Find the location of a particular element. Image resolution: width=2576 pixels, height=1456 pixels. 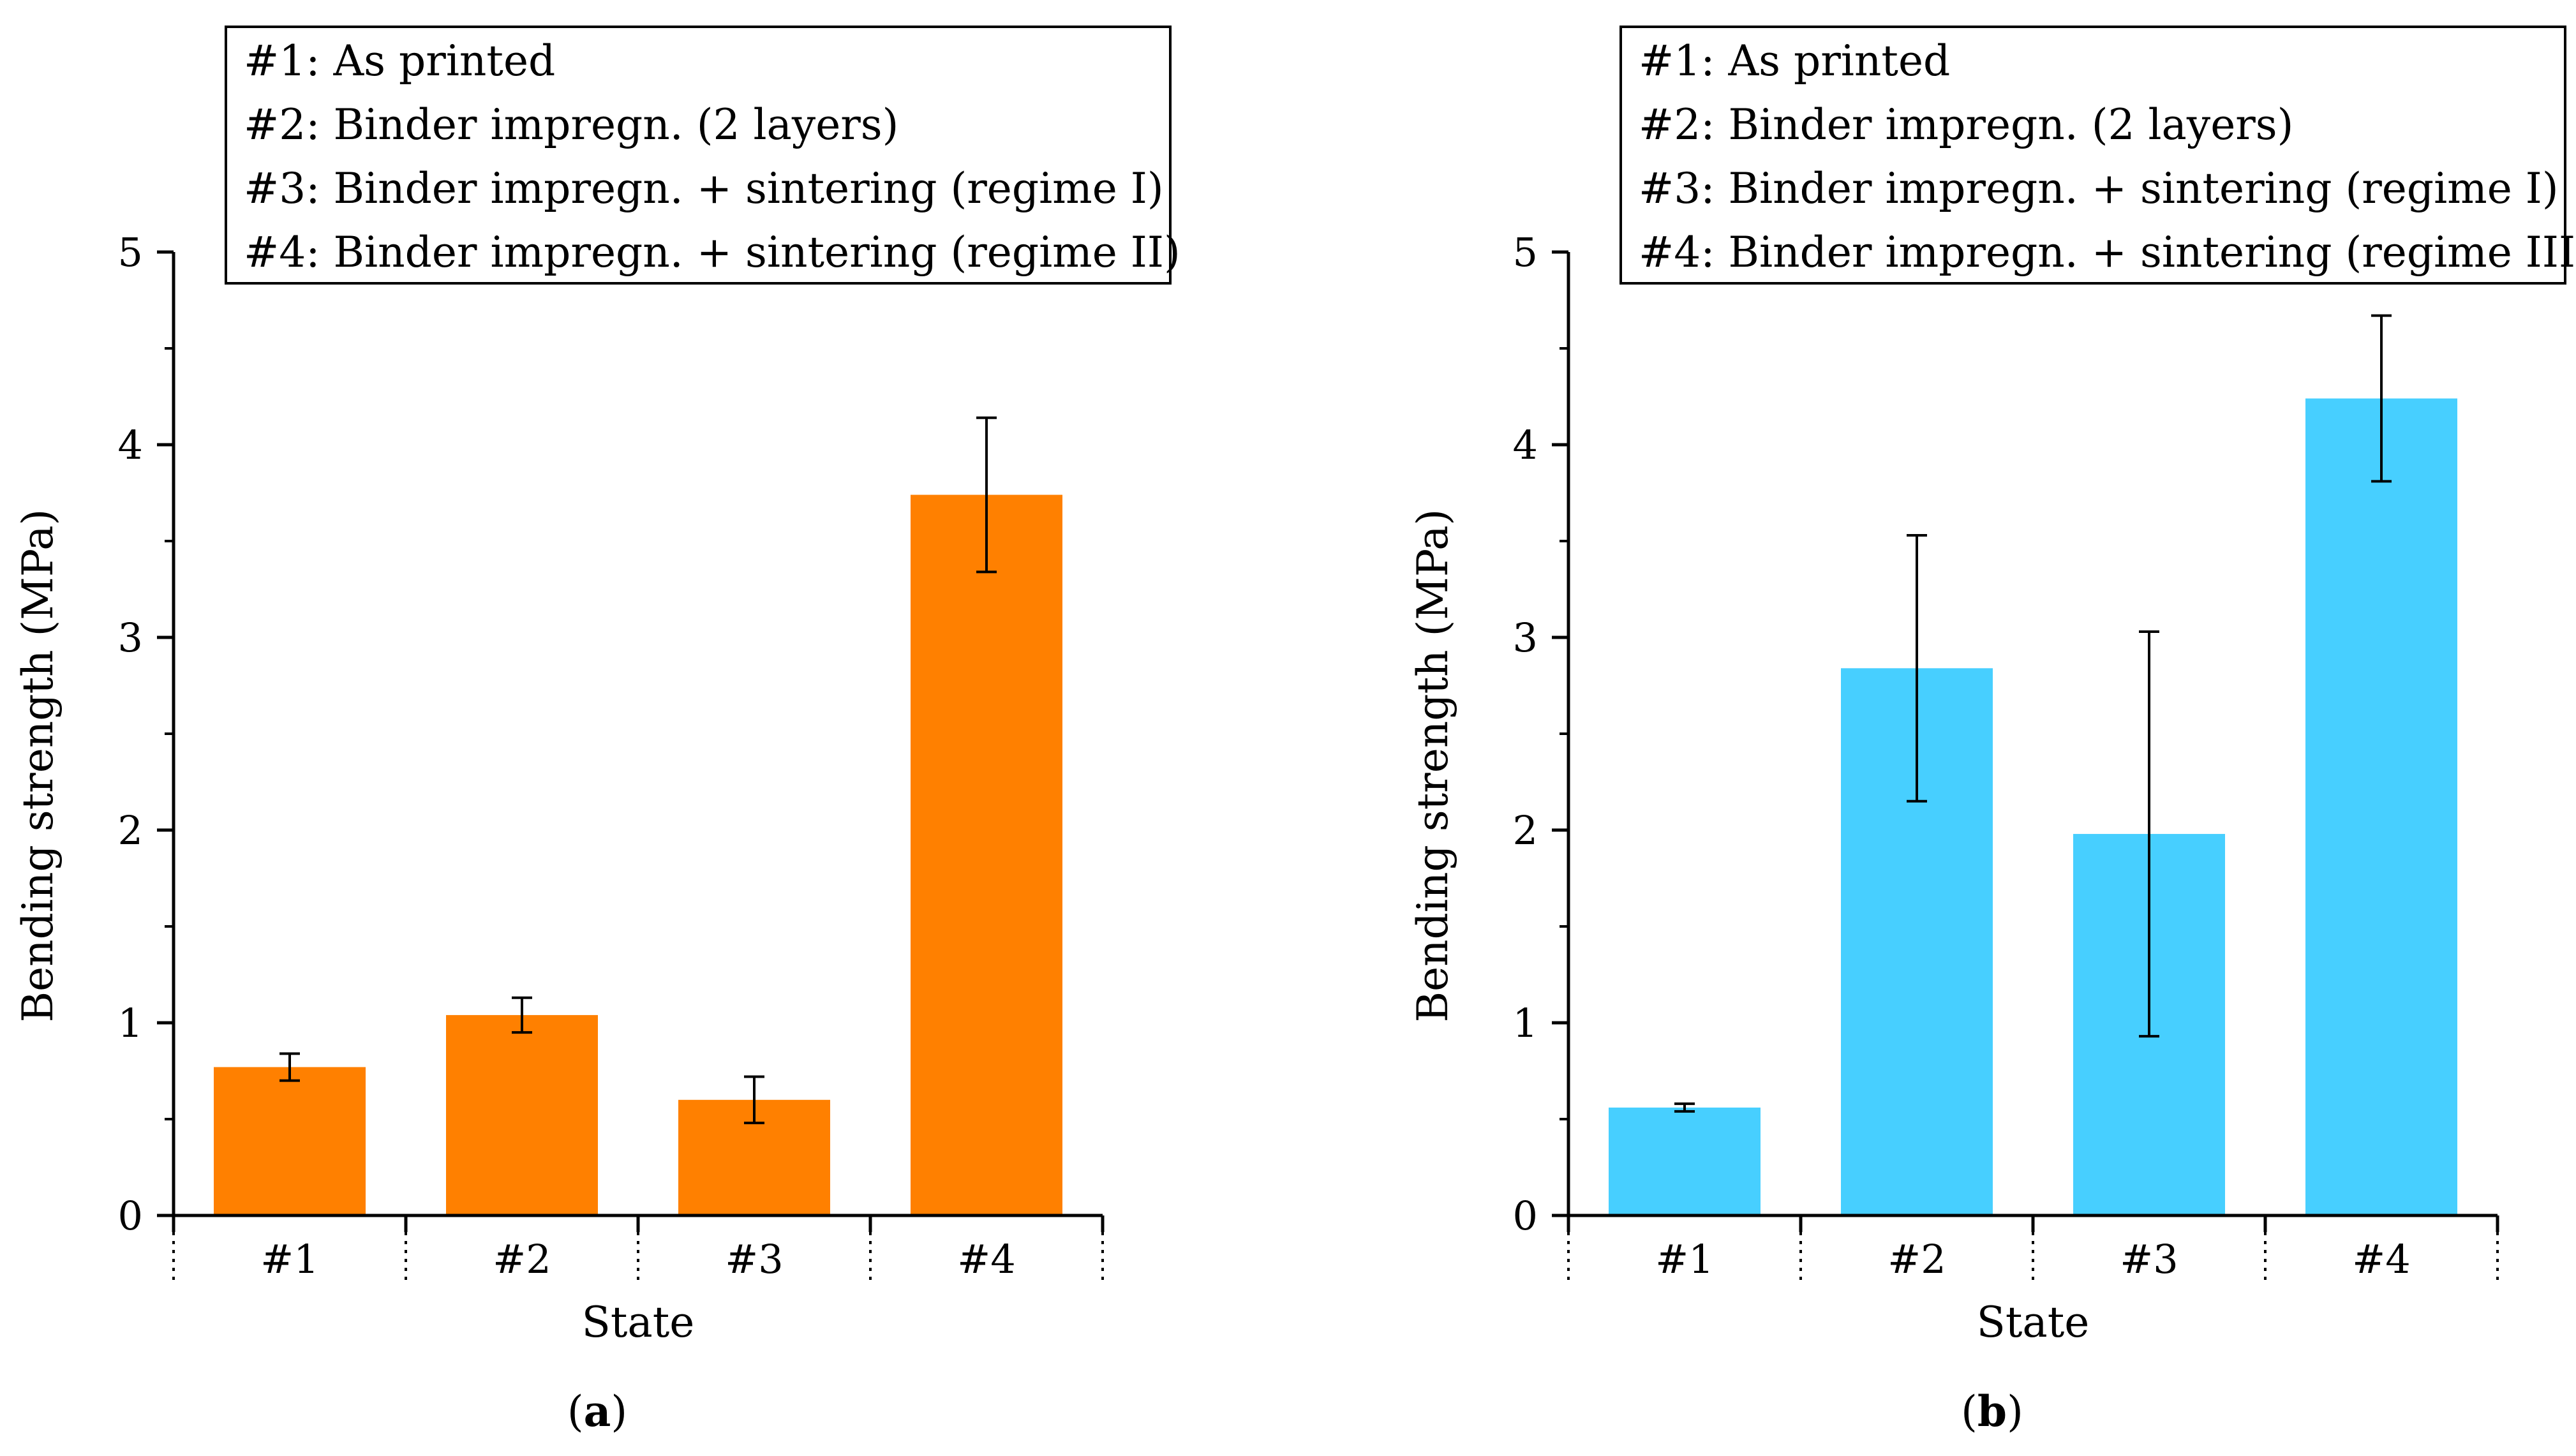

caption-letter: b is located at coordinates (1992, 1411).